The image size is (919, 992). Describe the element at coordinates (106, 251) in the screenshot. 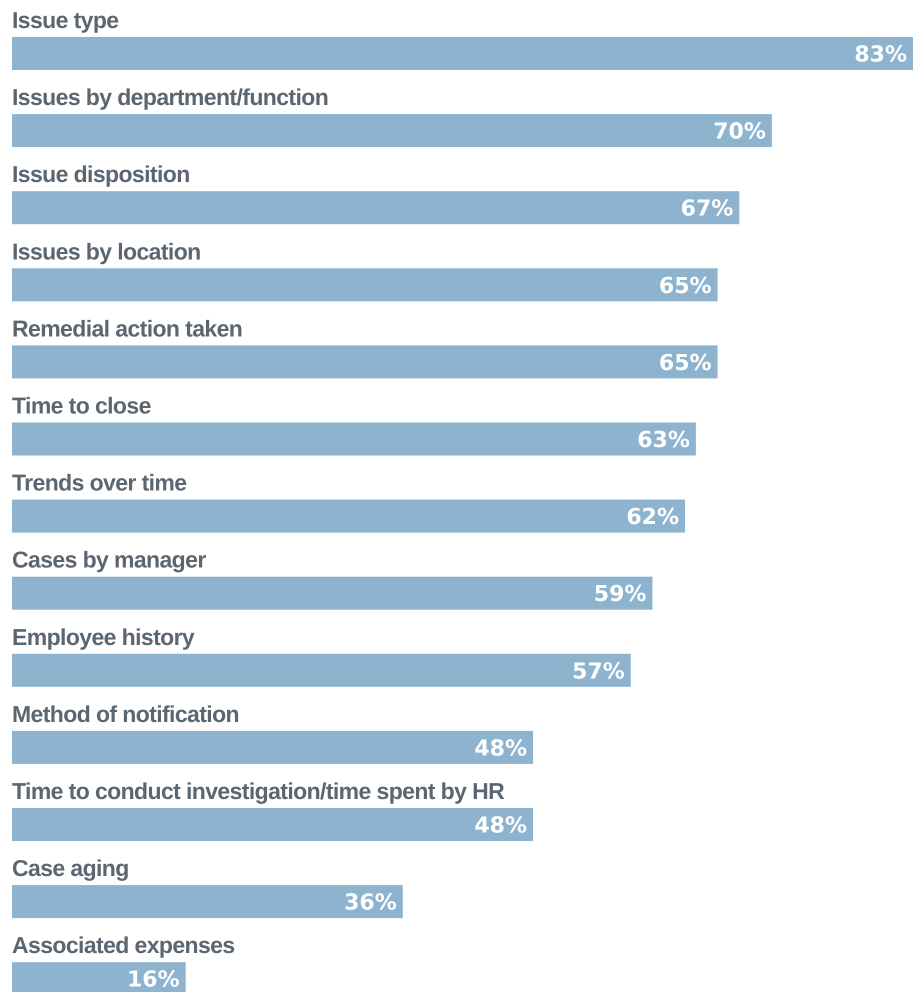

I see `y-tick-label: Issues by location` at that location.